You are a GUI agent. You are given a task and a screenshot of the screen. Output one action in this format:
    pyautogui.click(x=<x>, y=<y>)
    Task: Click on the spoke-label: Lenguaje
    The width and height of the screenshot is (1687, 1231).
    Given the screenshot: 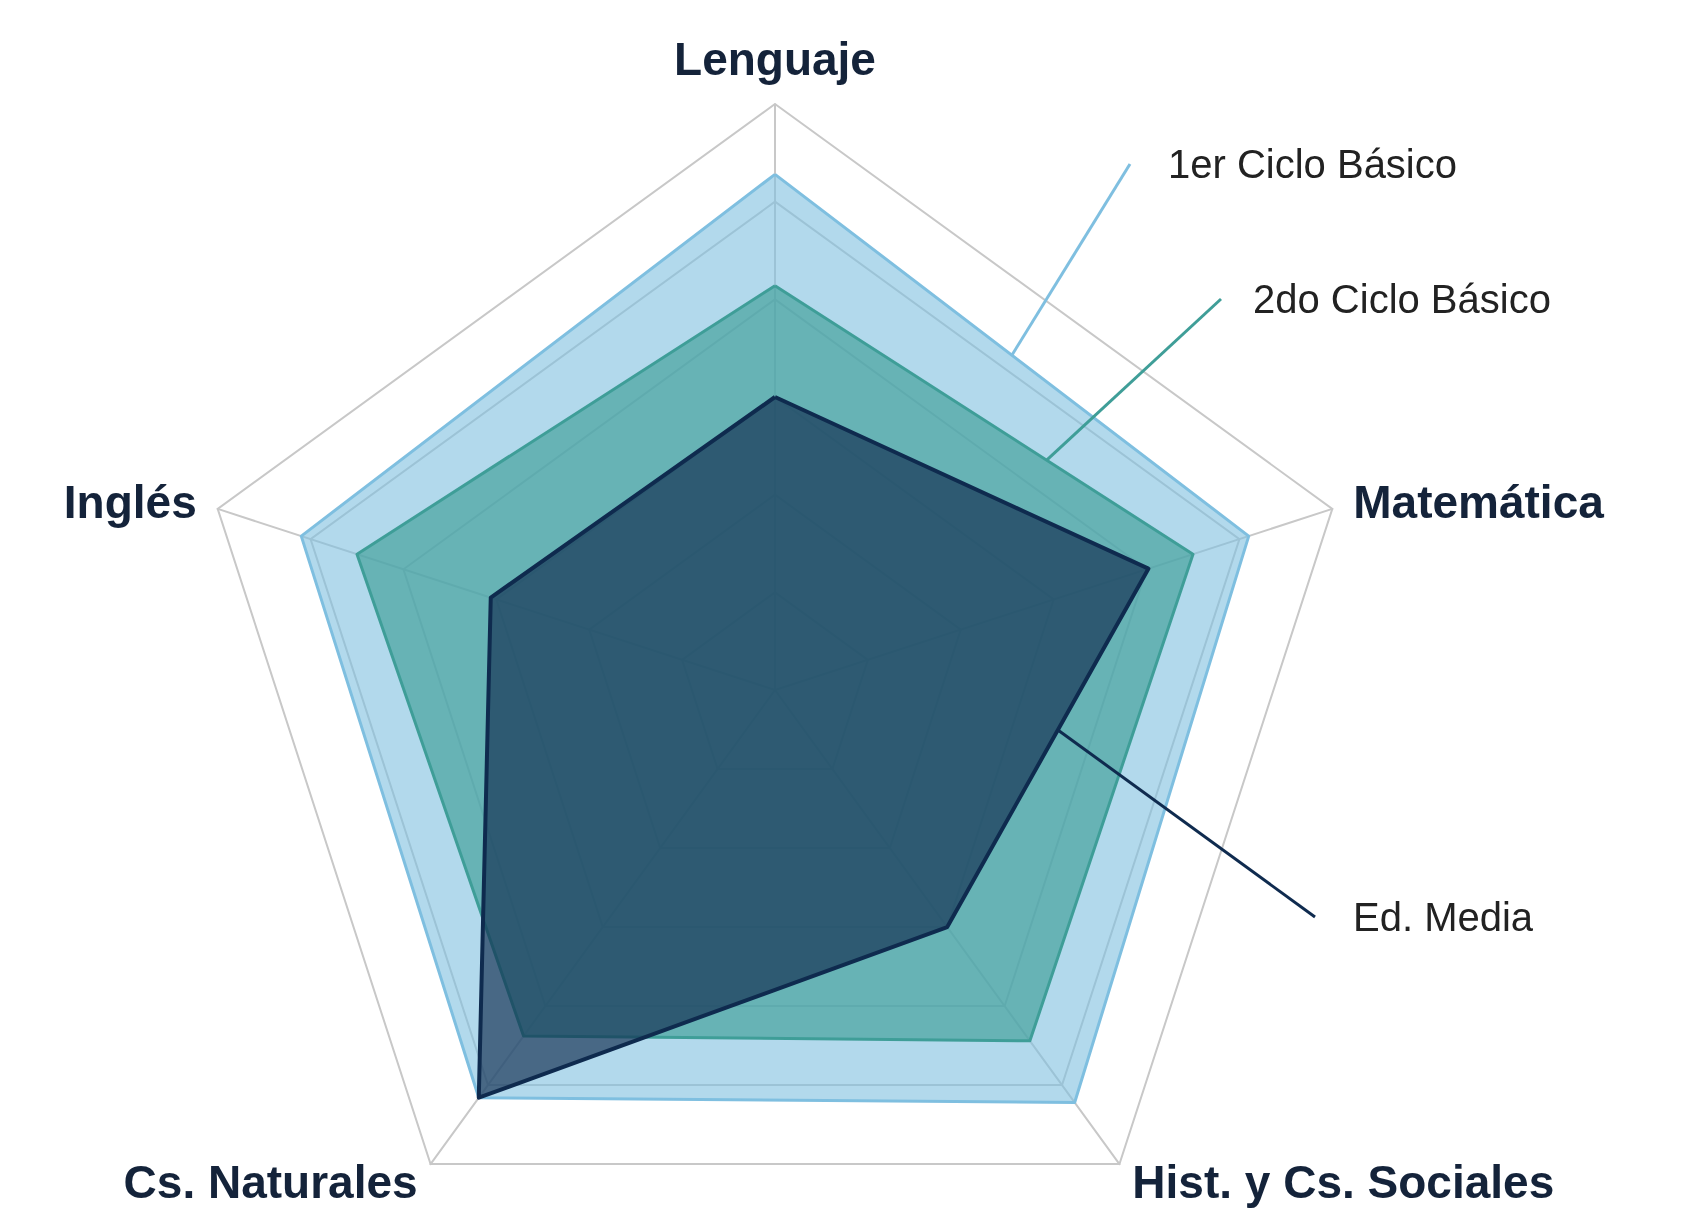 What is the action you would take?
    pyautogui.click(x=775, y=59)
    